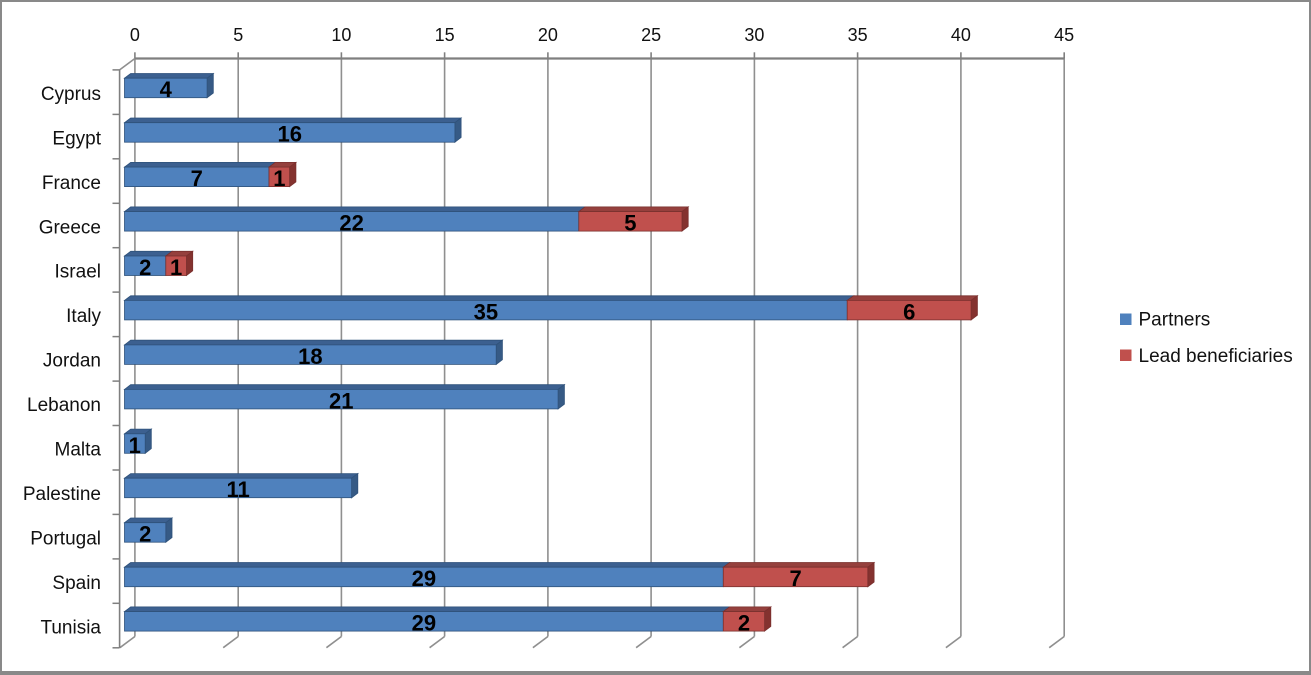 The width and height of the screenshot is (1311, 675). Describe the element at coordinates (961, 35) in the screenshot. I see `svg-text: 40` at that location.